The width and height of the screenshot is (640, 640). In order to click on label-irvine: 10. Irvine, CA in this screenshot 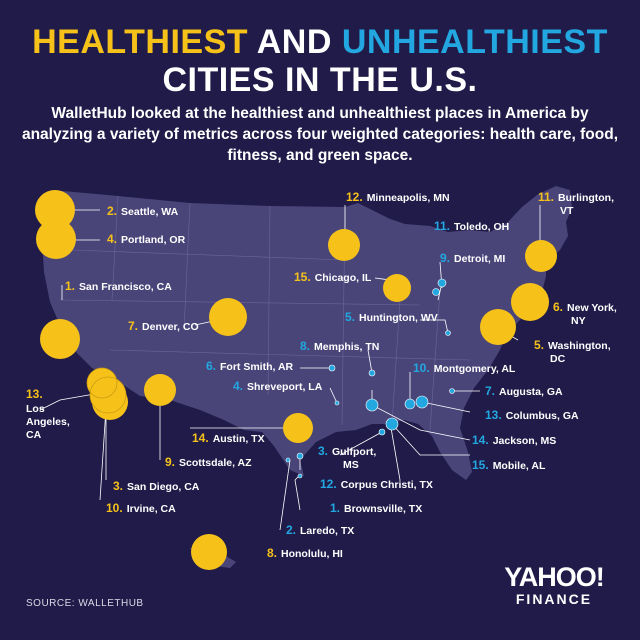, I will do `click(141, 508)`.